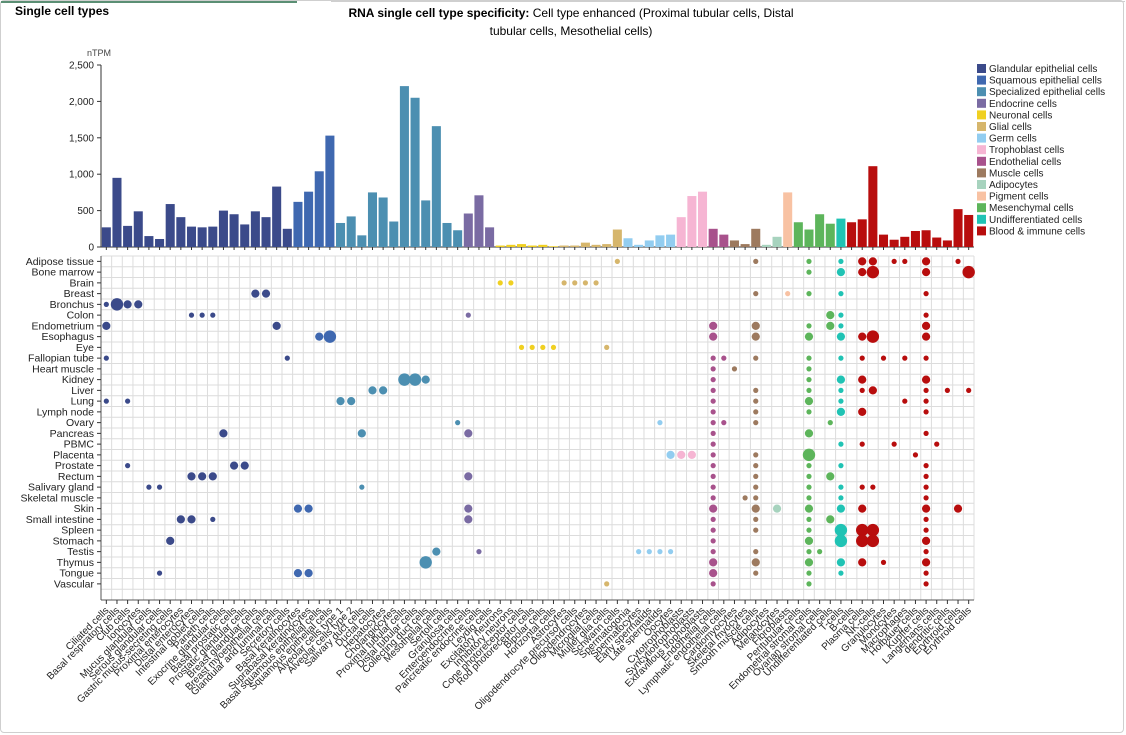 The image size is (1126, 735). Describe the element at coordinates (61, 359) in the screenshot. I see `tissue-label: Fallopian tube` at that location.